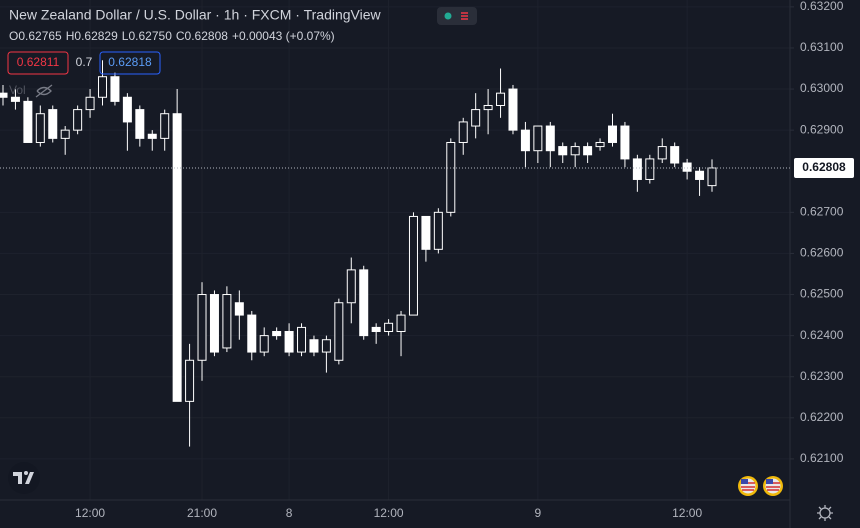 The height and width of the screenshot is (528, 860). I want to click on sell-button, so click(38, 63).